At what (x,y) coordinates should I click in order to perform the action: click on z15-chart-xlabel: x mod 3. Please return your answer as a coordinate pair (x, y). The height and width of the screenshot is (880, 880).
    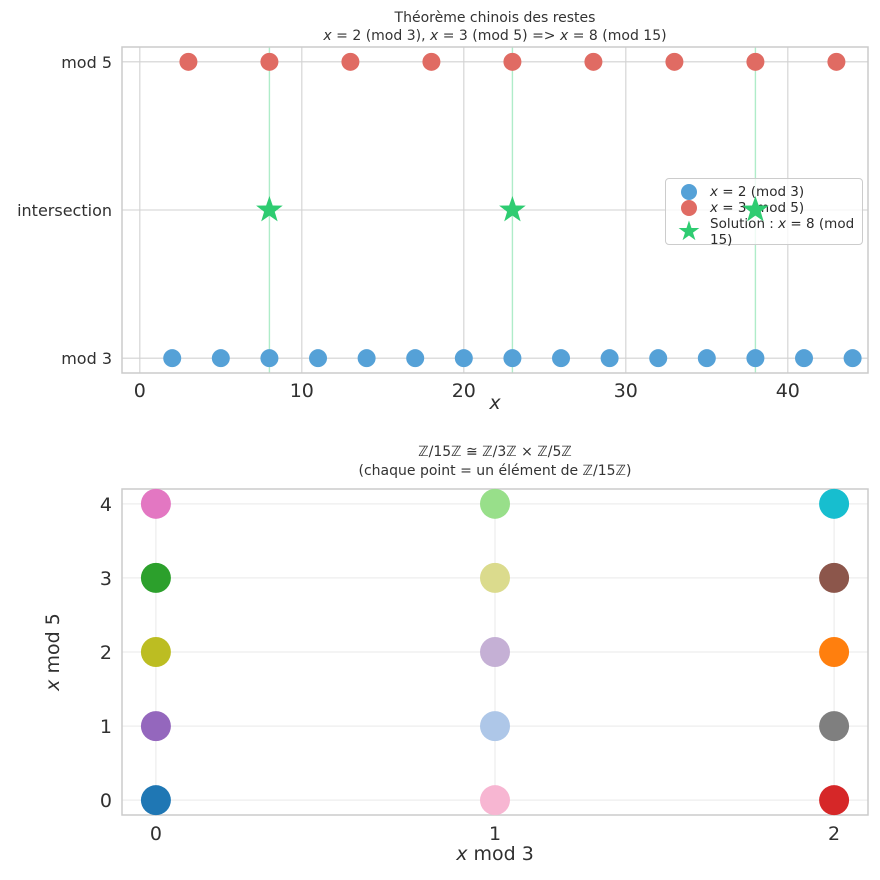
    Looking at the image, I should click on (495, 854).